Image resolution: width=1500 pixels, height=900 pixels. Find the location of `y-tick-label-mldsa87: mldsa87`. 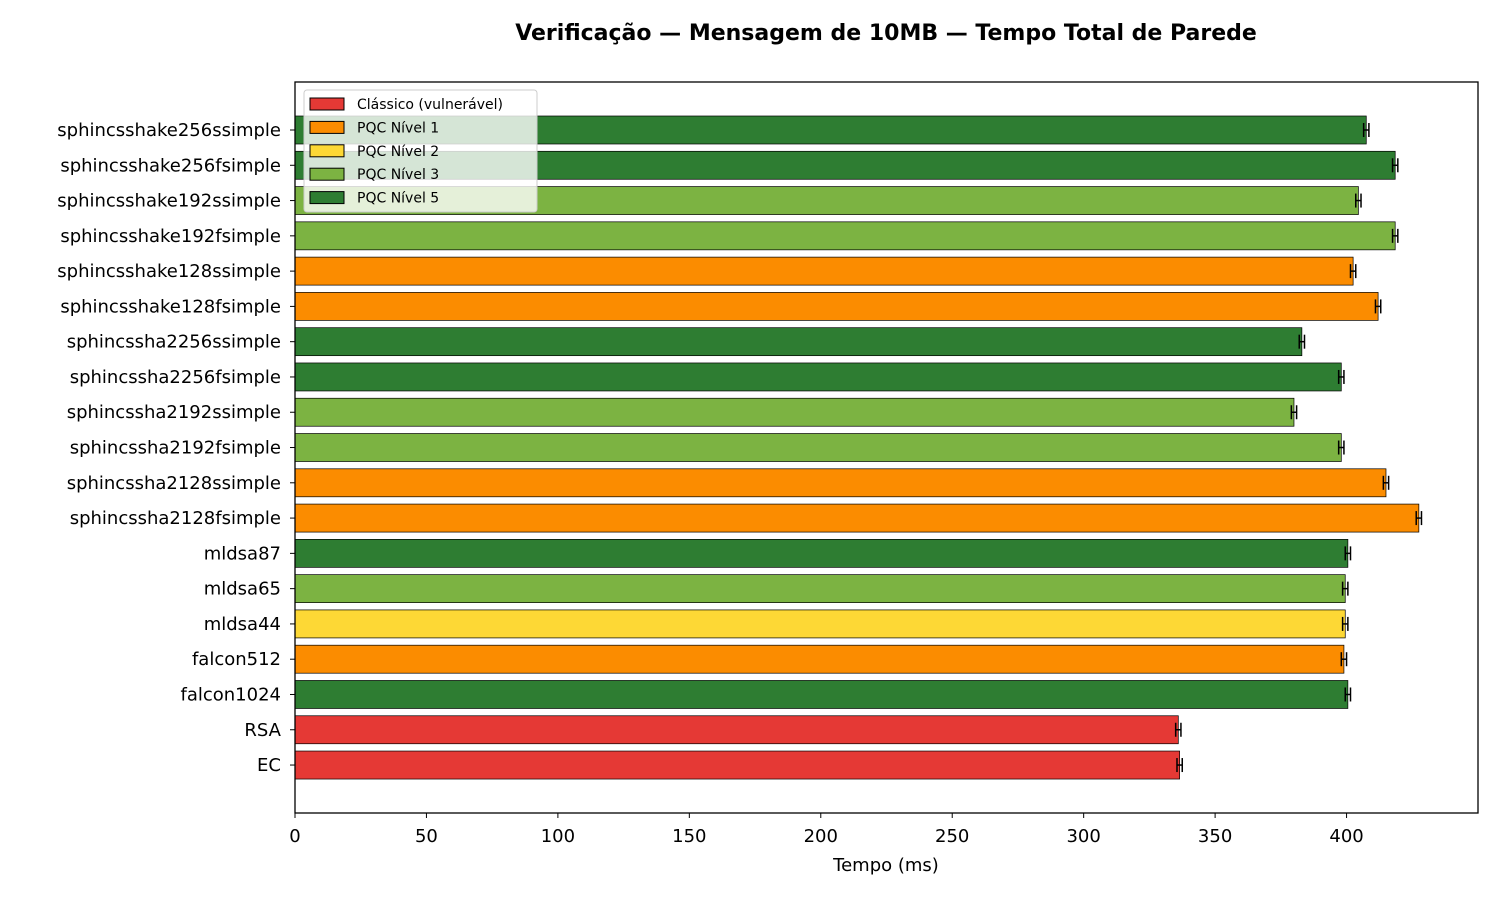

y-tick-label-mldsa87: mldsa87 is located at coordinates (242, 553).